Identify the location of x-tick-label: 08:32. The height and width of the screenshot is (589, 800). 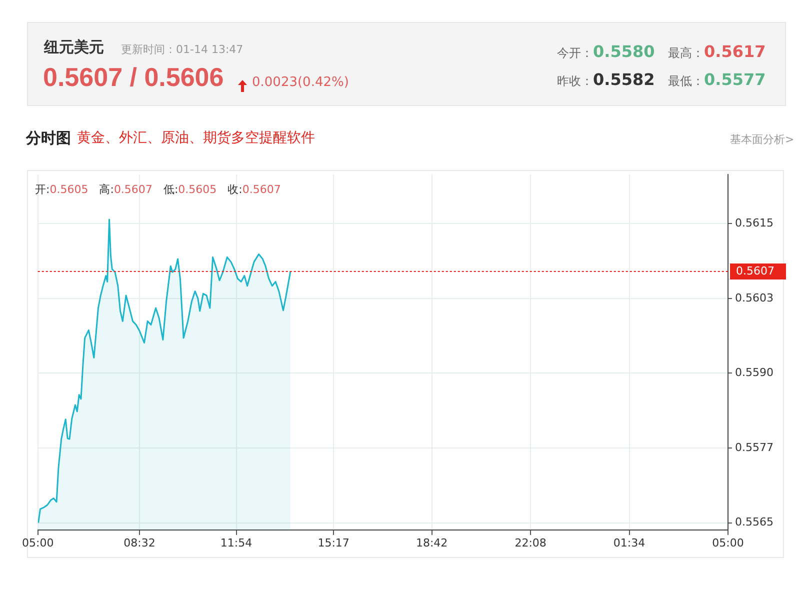
(140, 543).